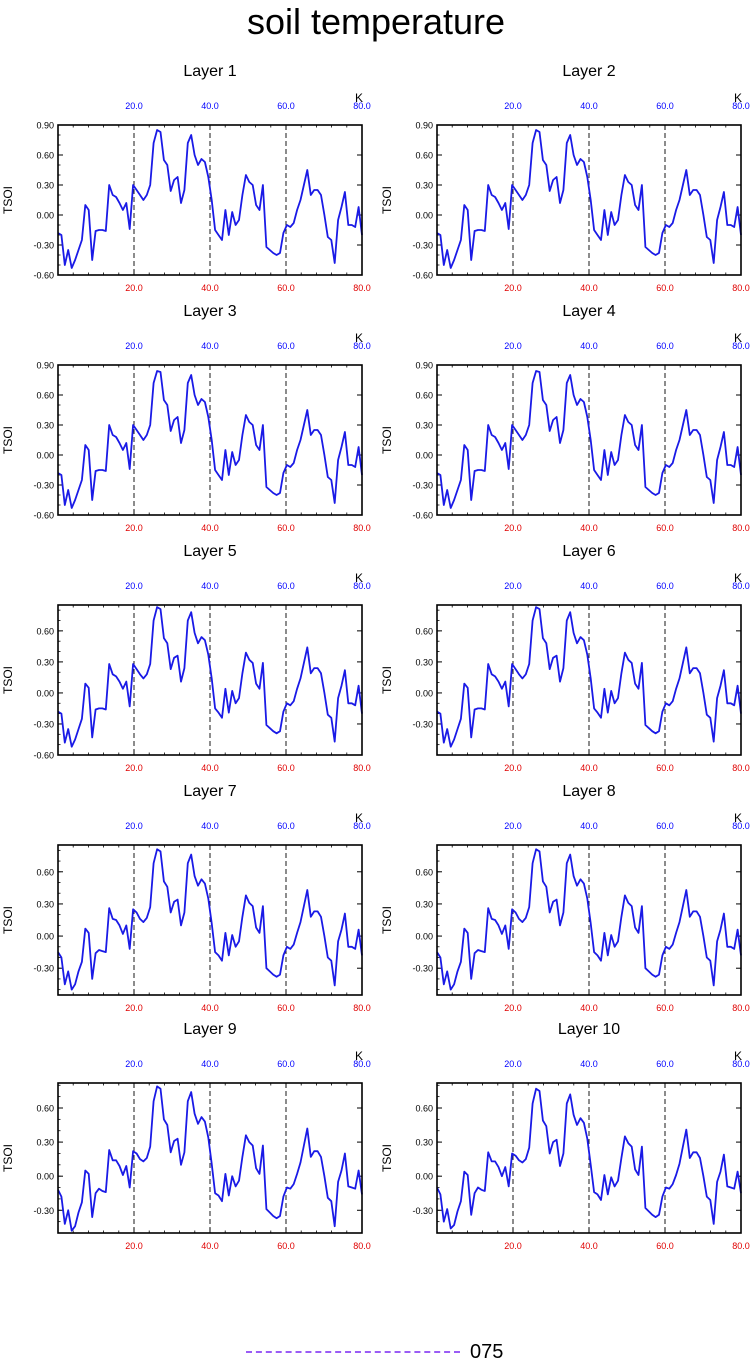  What do you see at coordinates (396, 1352) in the screenshot?
I see `legend: 075` at bounding box center [396, 1352].